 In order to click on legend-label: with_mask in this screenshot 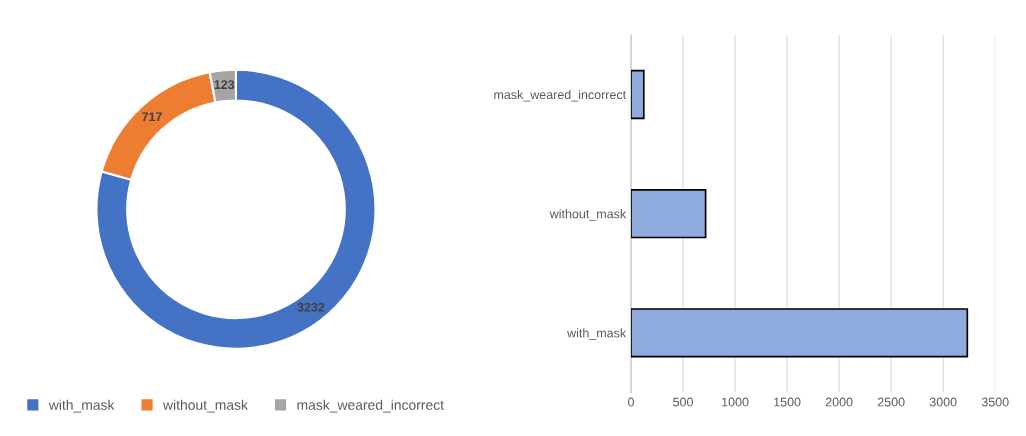, I will do `click(81, 406)`.